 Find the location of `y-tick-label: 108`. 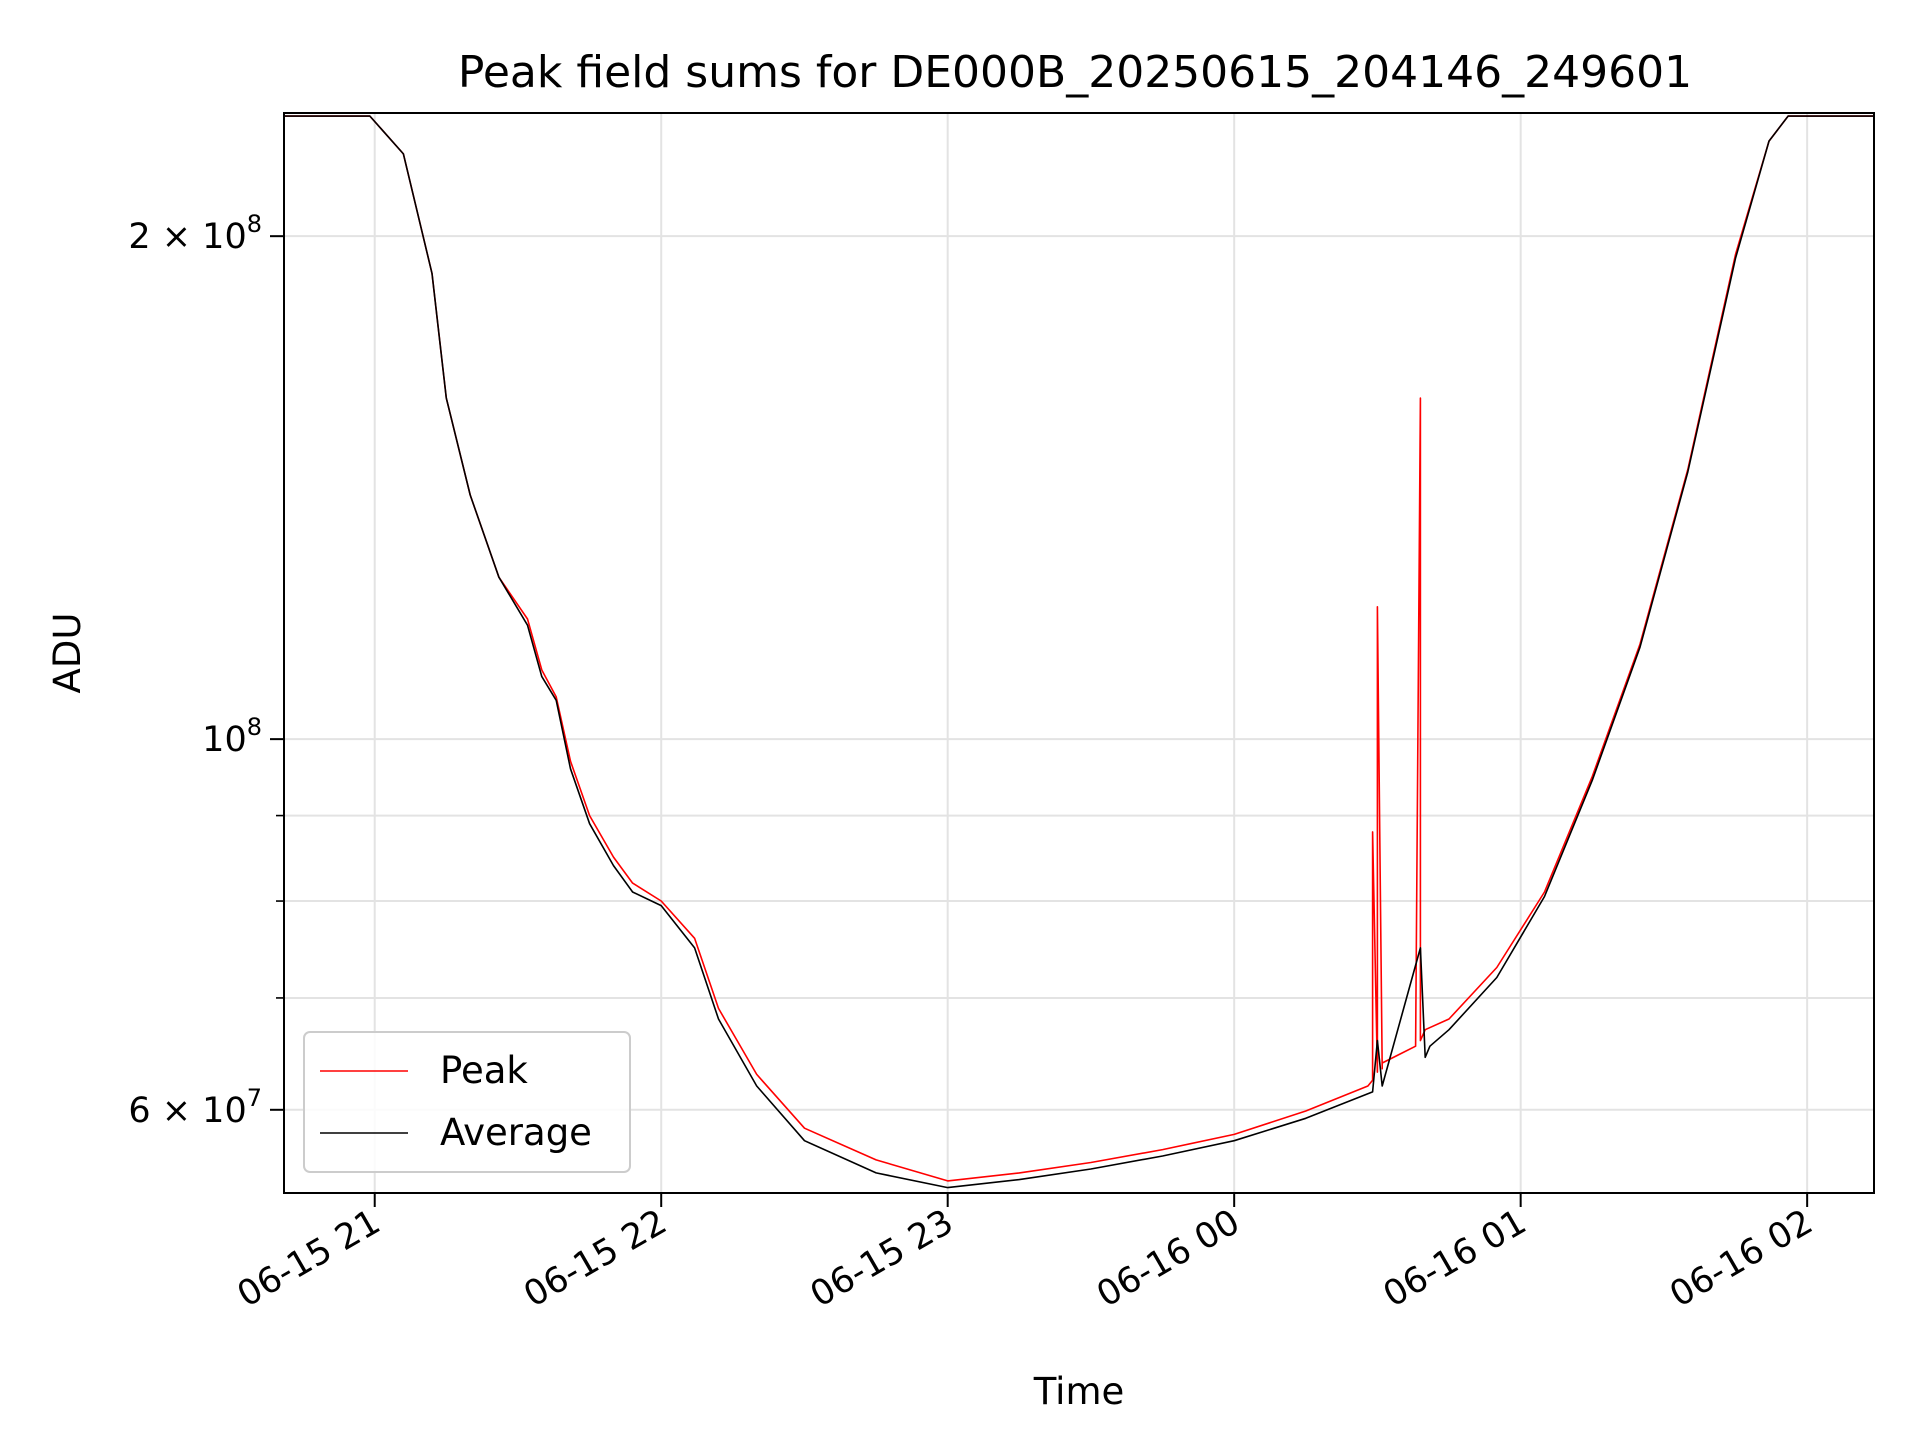

y-tick-label: 108 is located at coordinates (232, 736).